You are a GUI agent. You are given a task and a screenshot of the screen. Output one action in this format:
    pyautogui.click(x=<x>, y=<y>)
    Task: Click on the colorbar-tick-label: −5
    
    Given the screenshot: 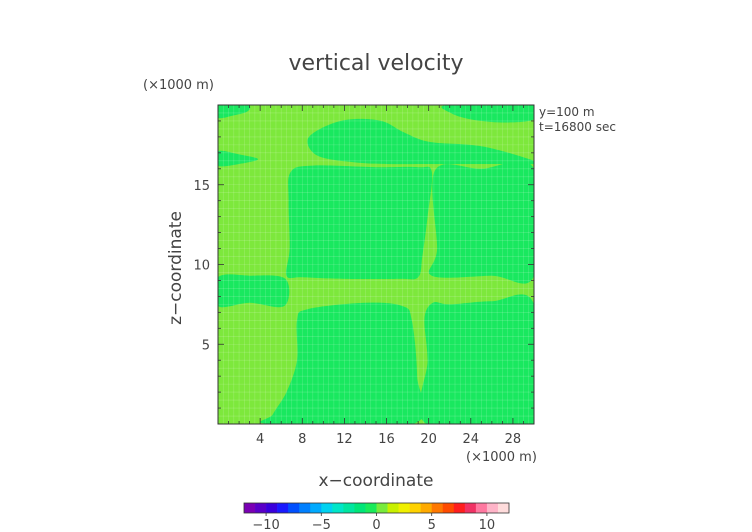 What is the action you would take?
    pyautogui.click(x=321, y=525)
    